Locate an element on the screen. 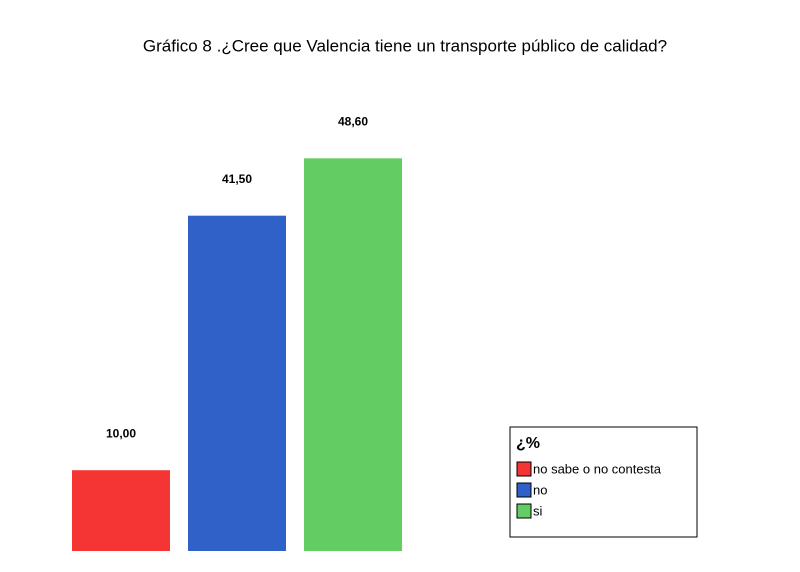 Image resolution: width=800 pixels, height=572 pixels. value-label: 41,50 is located at coordinates (237, 179).